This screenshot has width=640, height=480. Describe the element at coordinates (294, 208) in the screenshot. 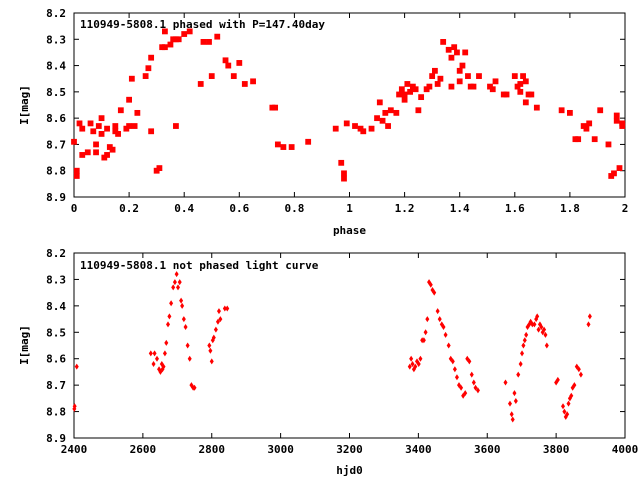

I see `x-tick-label: 0.8` at that location.